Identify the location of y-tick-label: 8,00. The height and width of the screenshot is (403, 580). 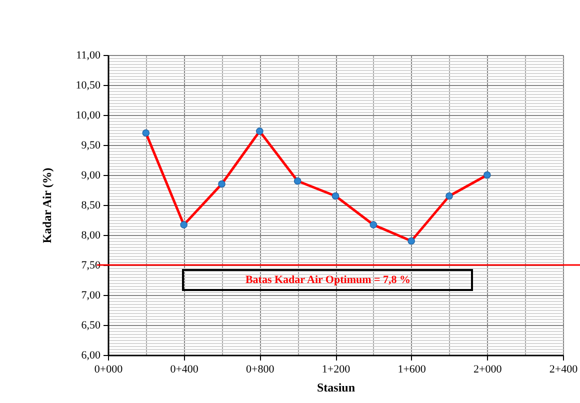
(91, 236).